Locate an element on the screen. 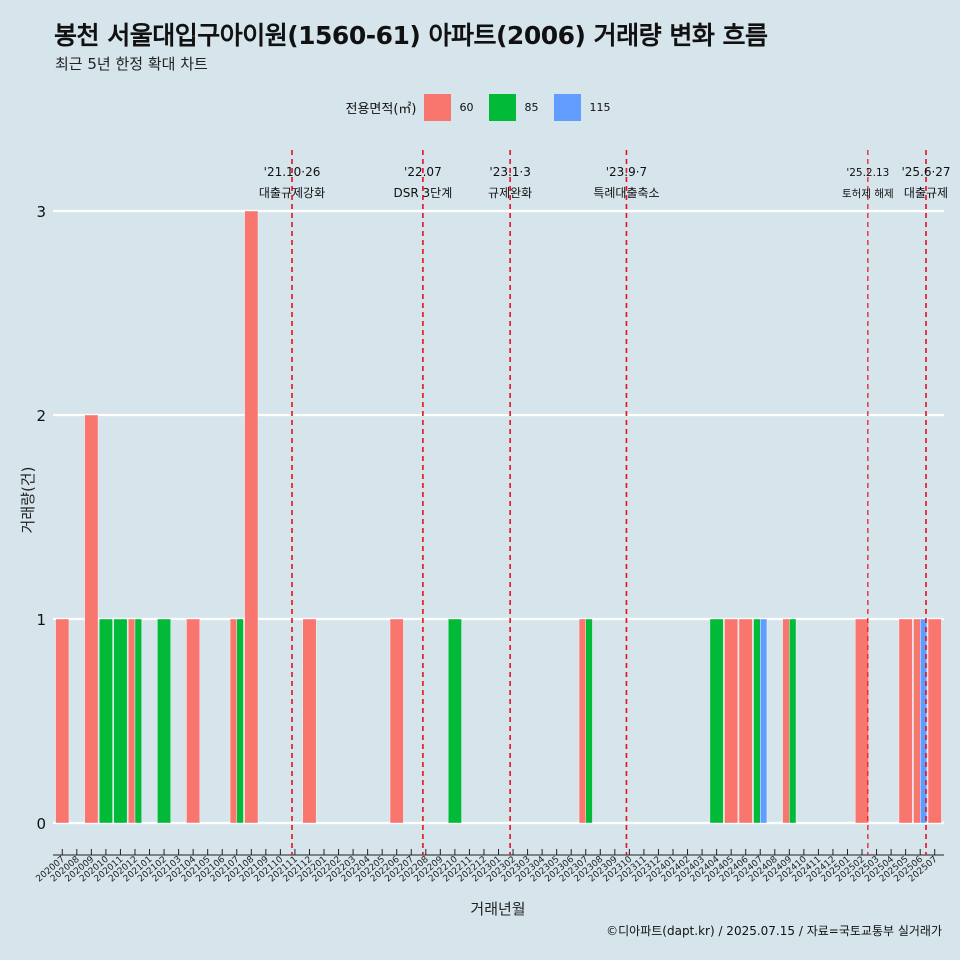 The image size is (960, 960). event-label-1: DSR 3단계 is located at coordinates (423, 193).